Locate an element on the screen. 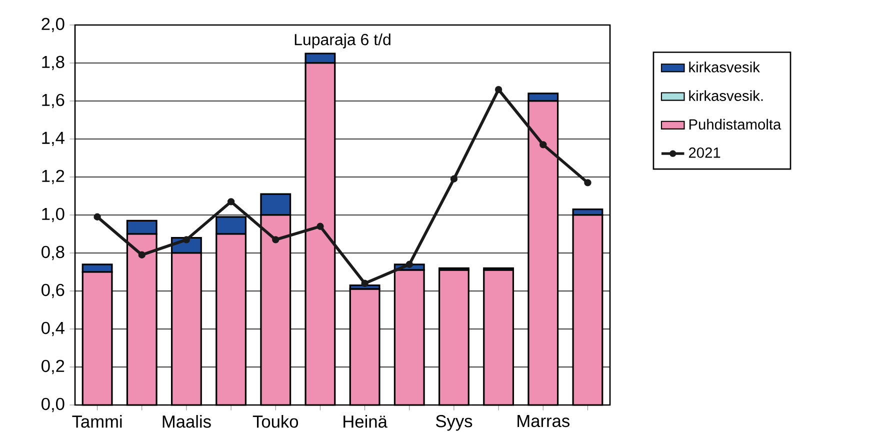 This screenshot has width=885, height=441. y-tick-label: 1,0 is located at coordinates (53, 215).